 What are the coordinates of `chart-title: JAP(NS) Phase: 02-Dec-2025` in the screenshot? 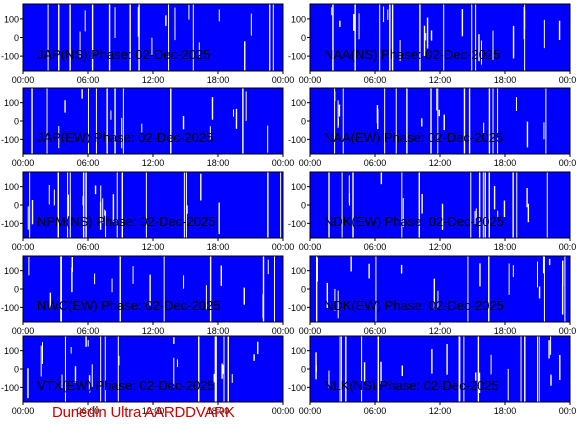 It's located at (123, 54).